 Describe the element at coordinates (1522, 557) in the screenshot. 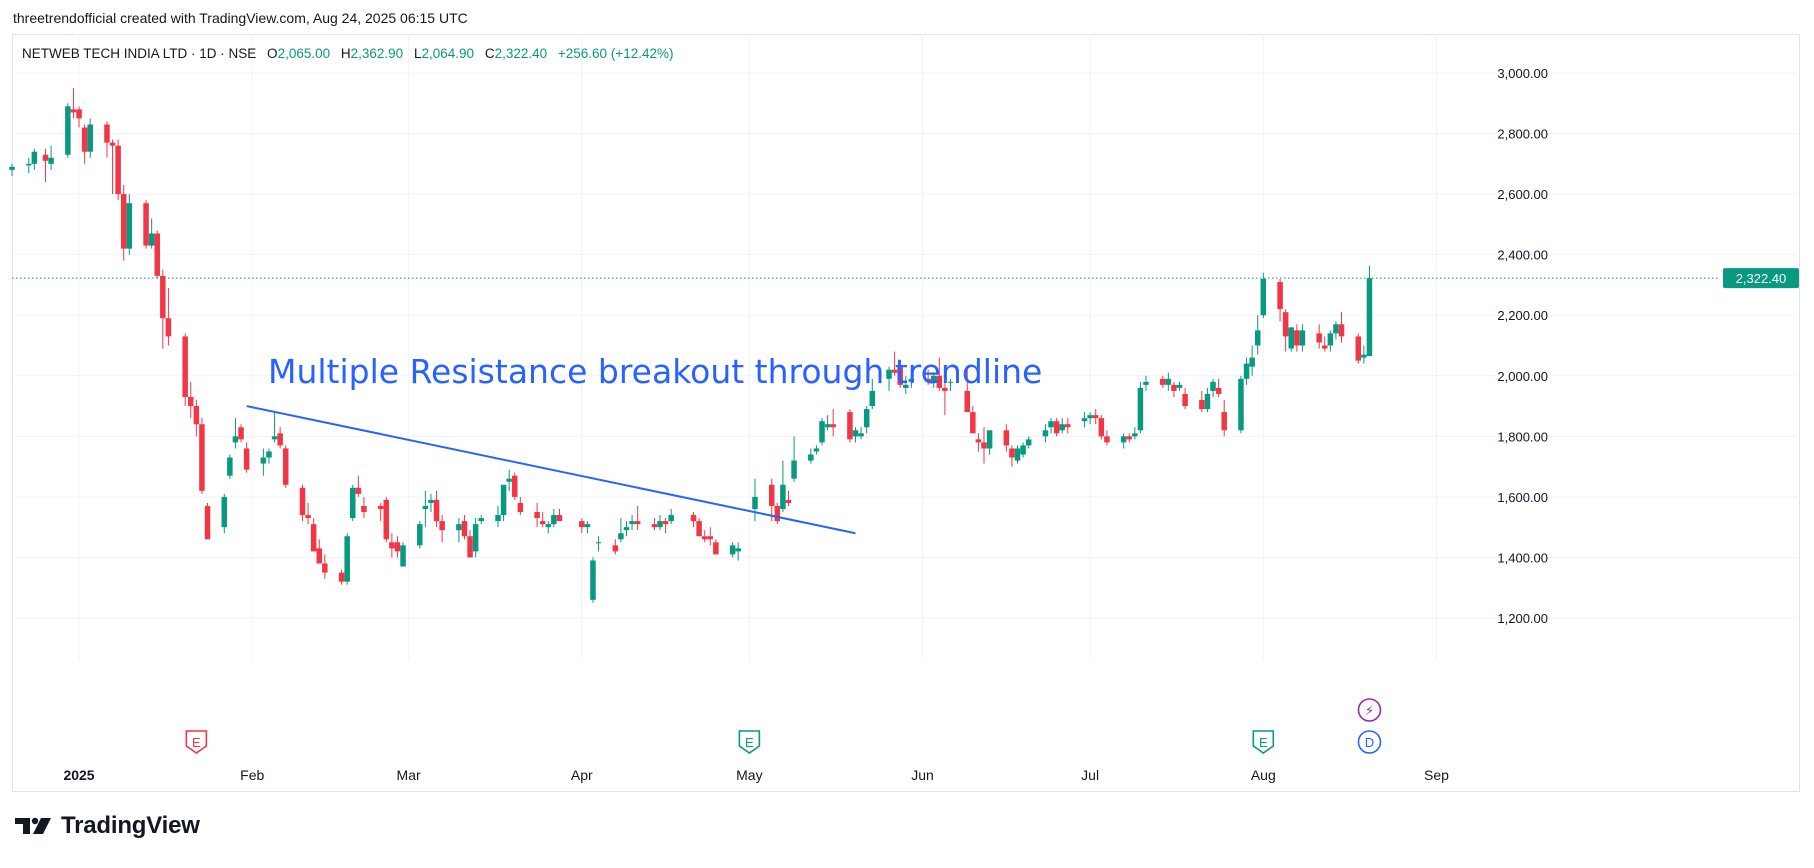

I see `y-tick-label: 1,400.00` at that location.